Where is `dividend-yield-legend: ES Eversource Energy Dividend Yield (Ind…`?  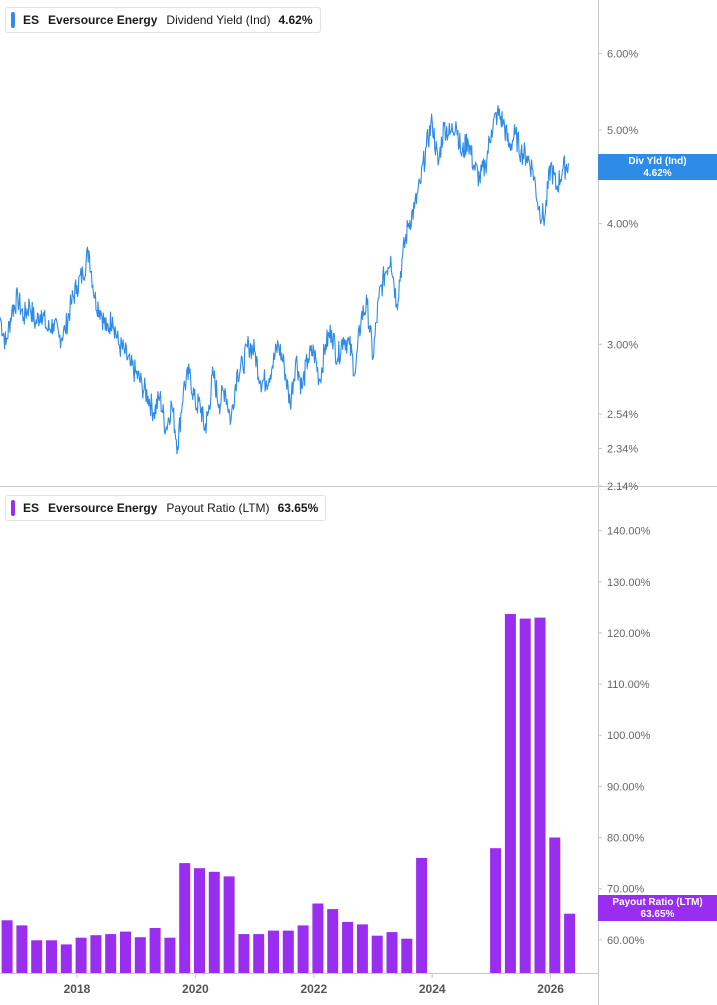
dividend-yield-legend: ES Eversource Energy Dividend Yield (Ind… is located at coordinates (163, 20).